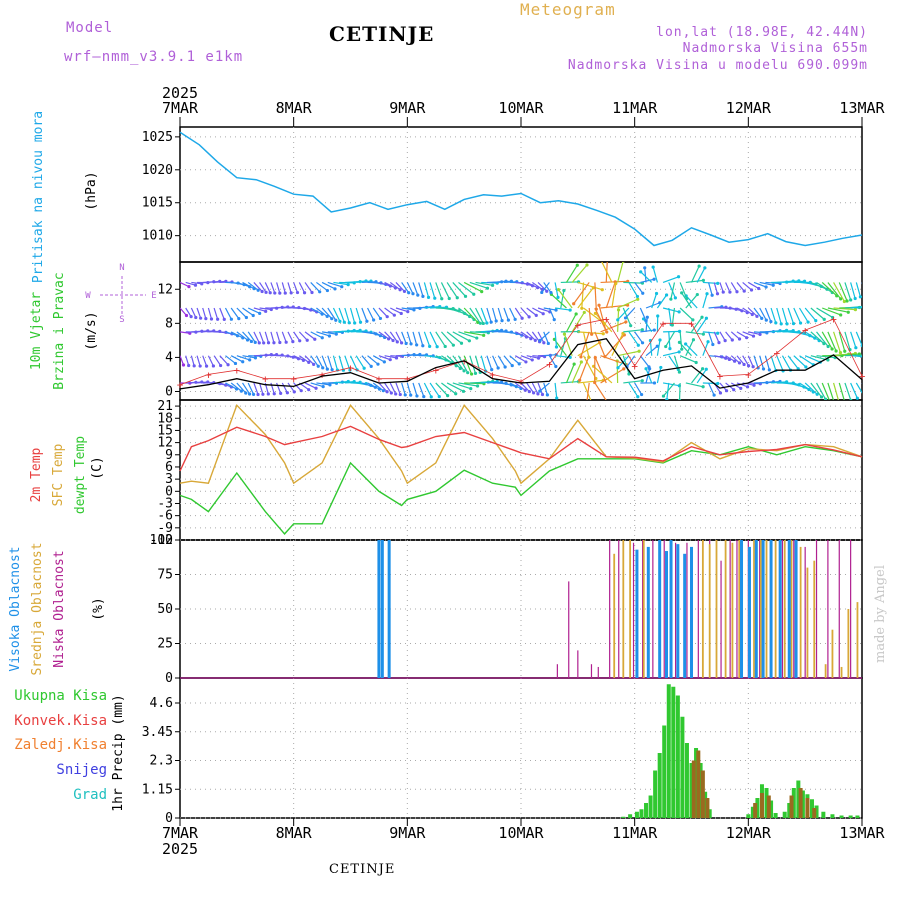  Describe the element at coordinates (521, 469) in the screenshot. I see `temperature-series` at that location.